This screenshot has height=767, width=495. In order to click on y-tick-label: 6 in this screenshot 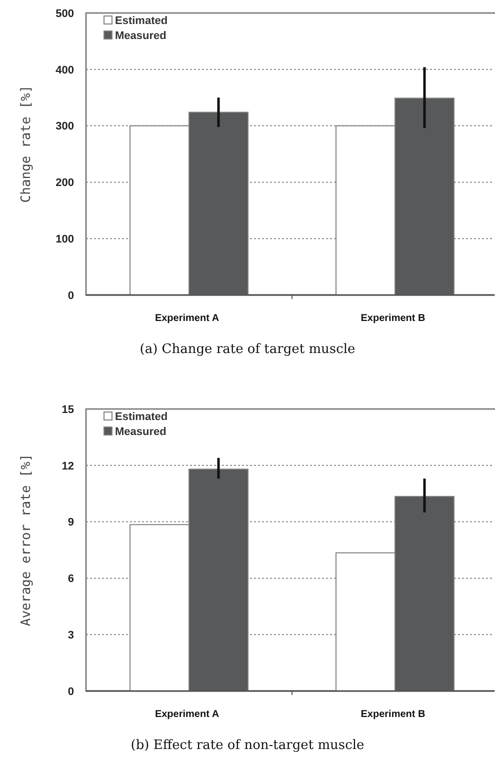, I will do `click(71, 579)`.